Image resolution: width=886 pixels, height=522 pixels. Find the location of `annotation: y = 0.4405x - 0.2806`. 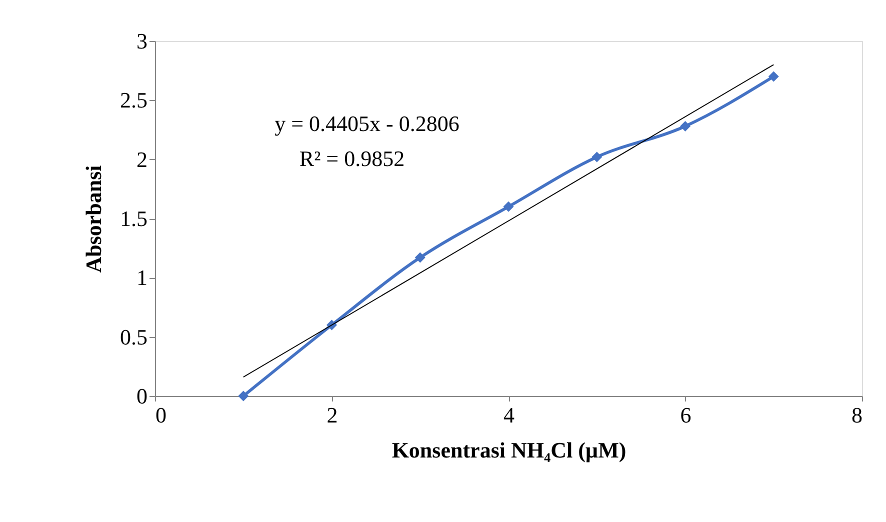

annotation: y = 0.4405x - 0.2806 is located at coordinates (367, 123).